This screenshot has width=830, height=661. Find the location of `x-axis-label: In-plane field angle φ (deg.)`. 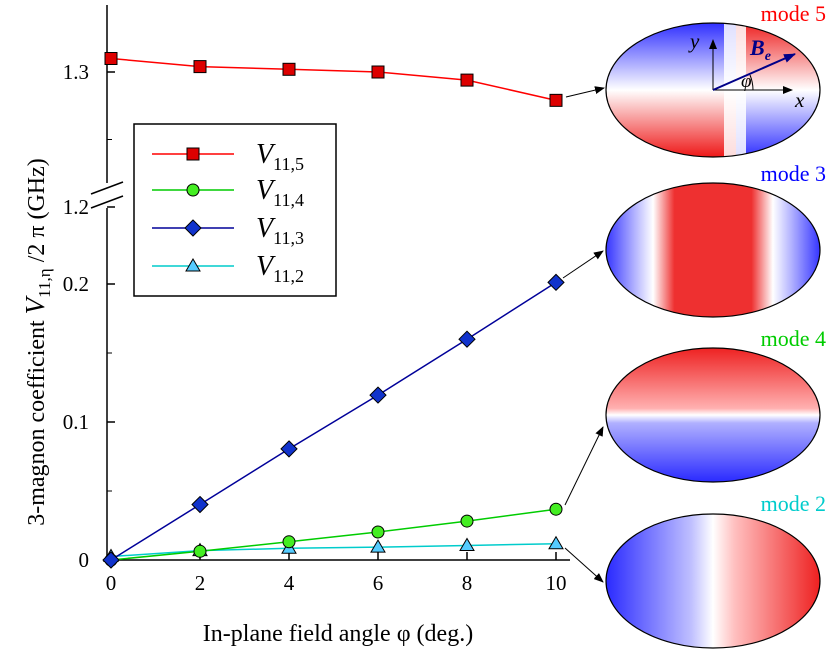

x-axis-label: In-plane field angle φ (deg.) is located at coordinates (338, 634).